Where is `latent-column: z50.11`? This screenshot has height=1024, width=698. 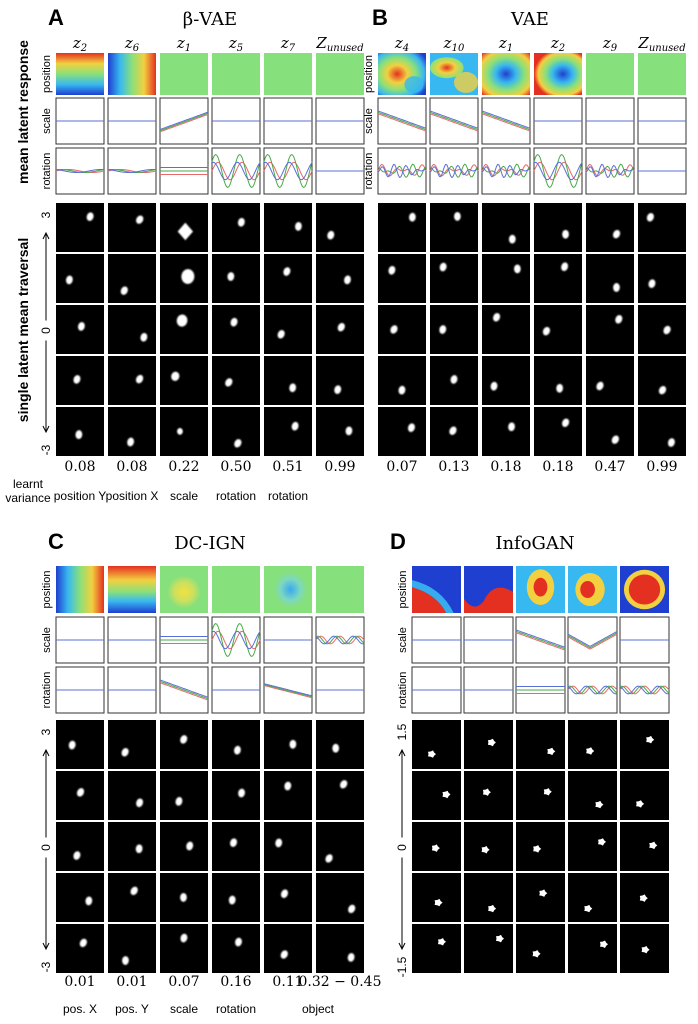
latent-column: z50.11 is located at coordinates (288, 775).